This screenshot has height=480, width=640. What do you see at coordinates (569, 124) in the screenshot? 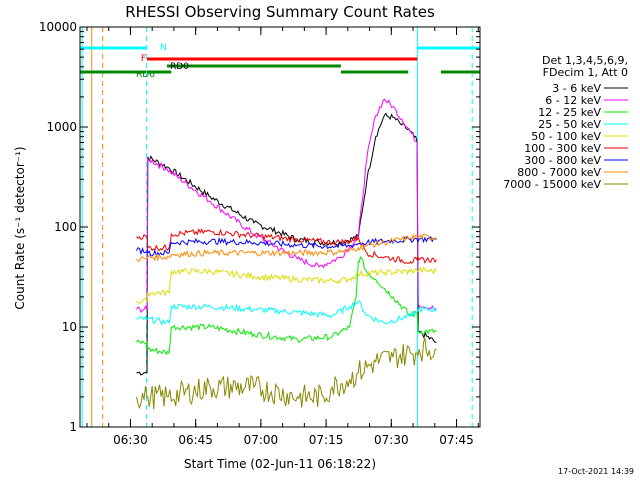
I see `legend-label-3: 25 - 50 keV` at bounding box center [569, 124].